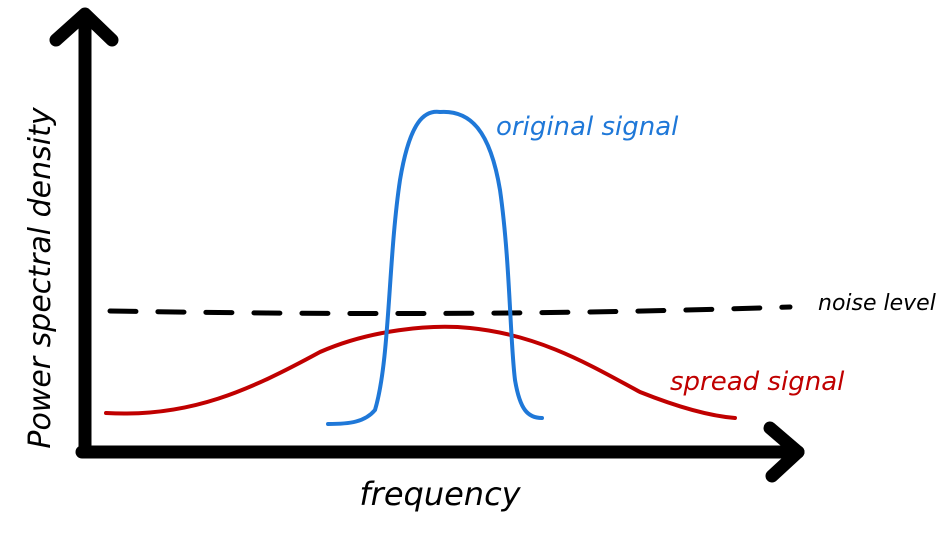  What do you see at coordinates (587, 127) in the screenshot?
I see `original-signal-label: original signal` at bounding box center [587, 127].